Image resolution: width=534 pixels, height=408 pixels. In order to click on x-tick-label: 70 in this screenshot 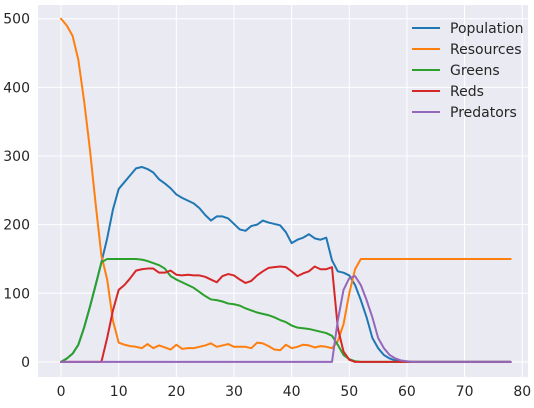, I will do `click(465, 392)`.